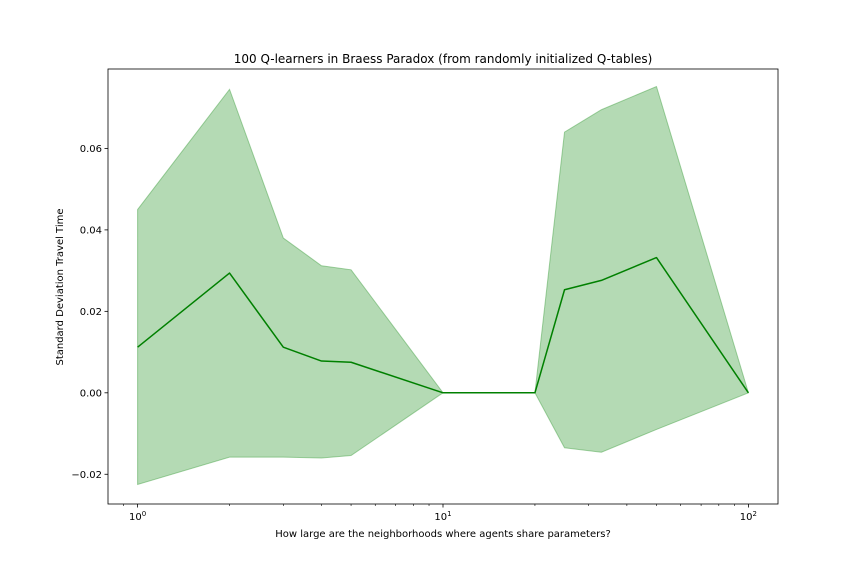  Describe the element at coordinates (91, 393) in the screenshot. I see `y-tick-label: 0.00` at that location.